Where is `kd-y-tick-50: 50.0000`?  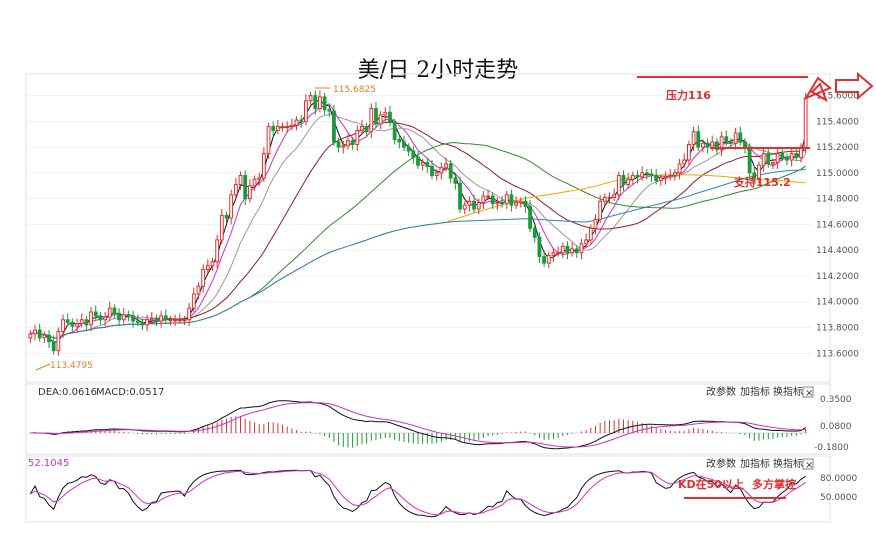
kd-y-tick-50: 50.0000 is located at coordinates (838, 498).